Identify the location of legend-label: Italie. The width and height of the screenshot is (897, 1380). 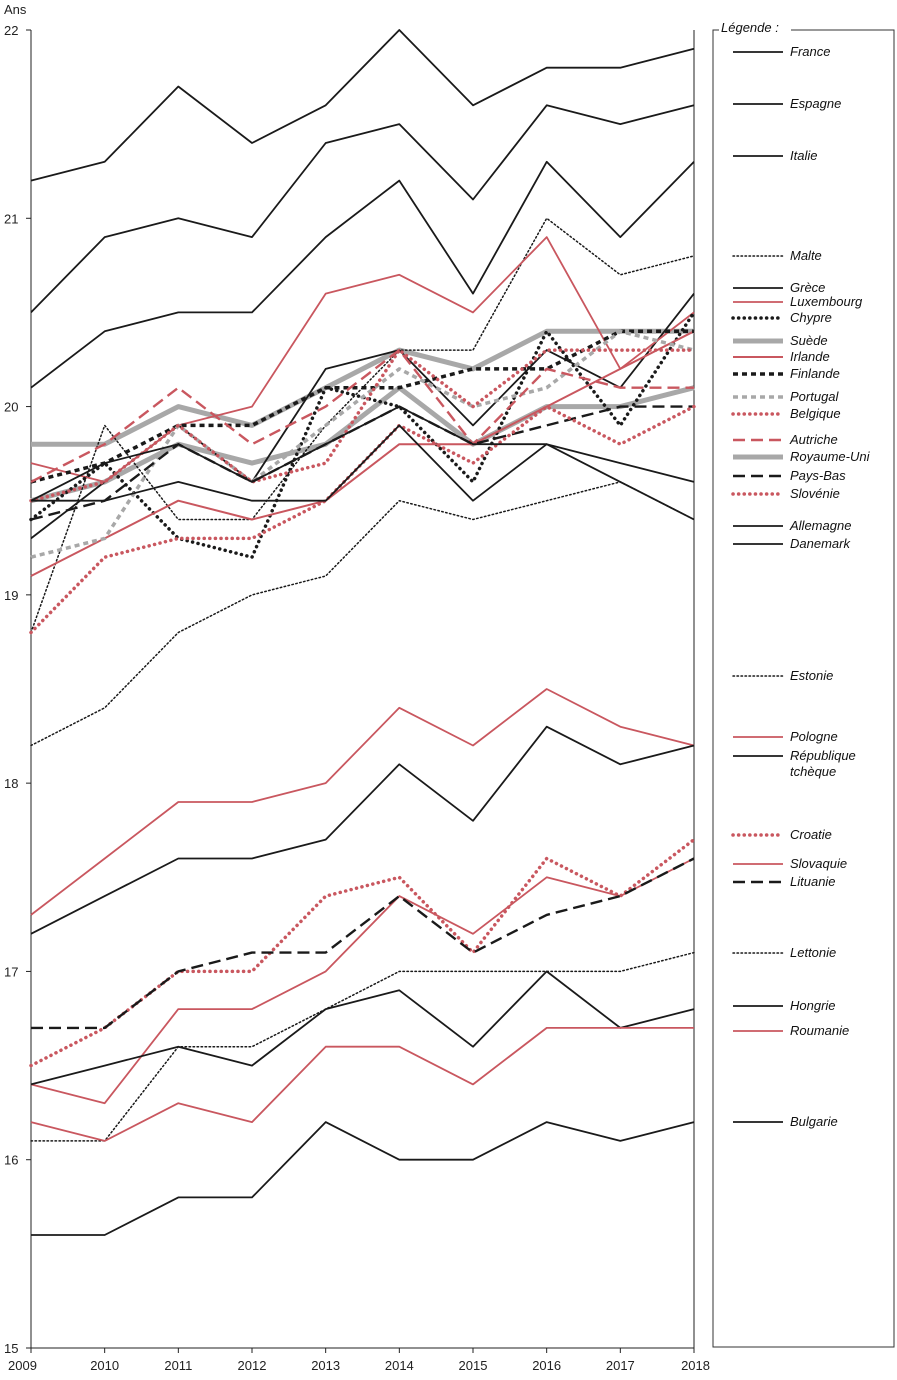
(803, 155).